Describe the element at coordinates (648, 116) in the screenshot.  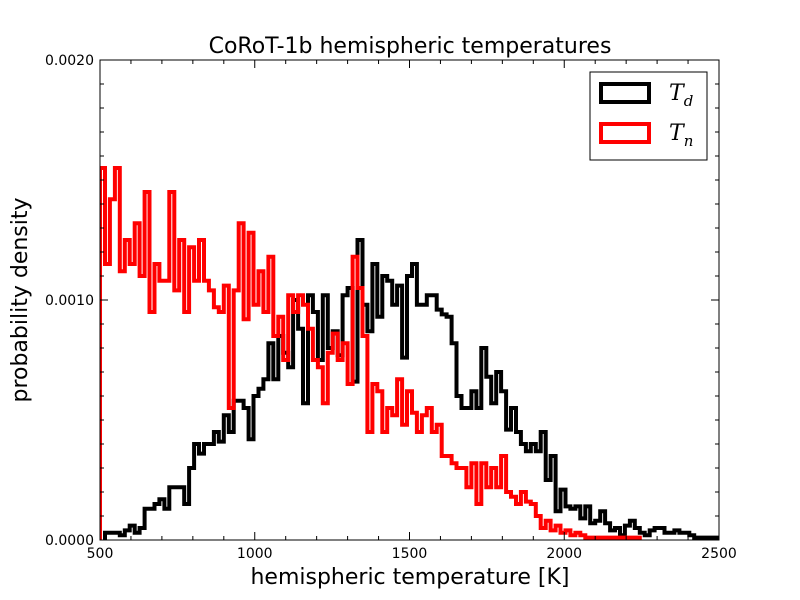
I see `legend: Td Tn` at that location.